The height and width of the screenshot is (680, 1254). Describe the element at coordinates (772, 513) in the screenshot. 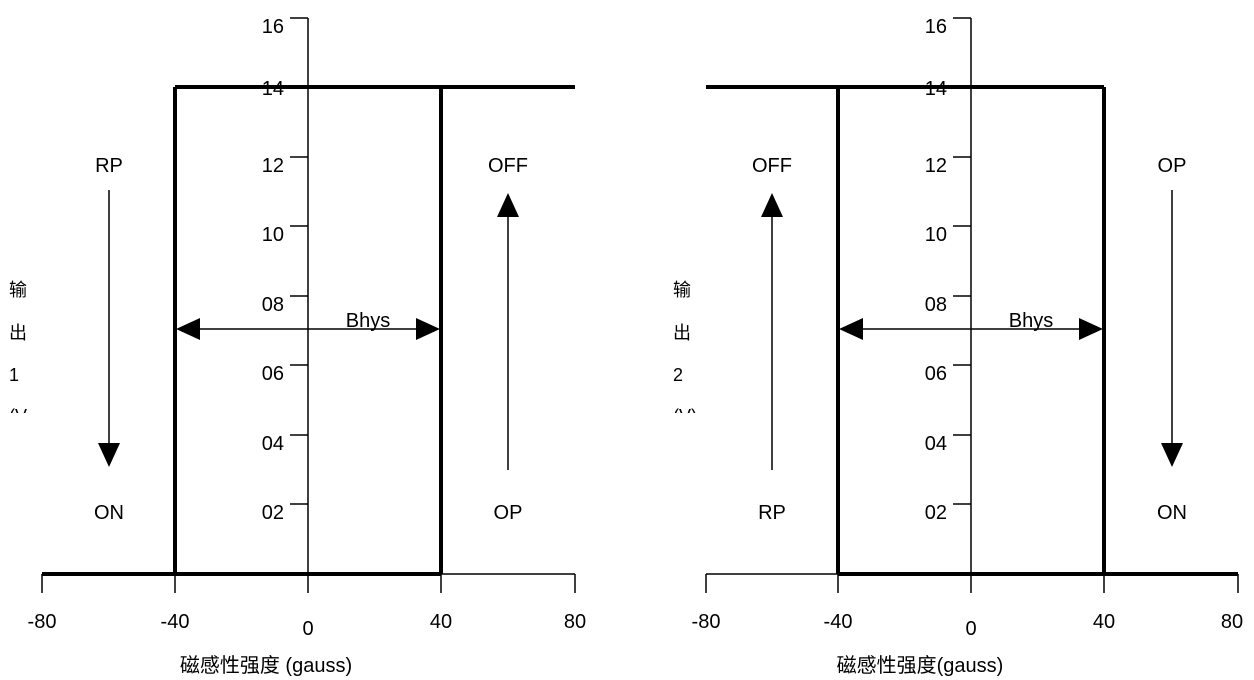

I see `left-bottom-label: RP` at that location.